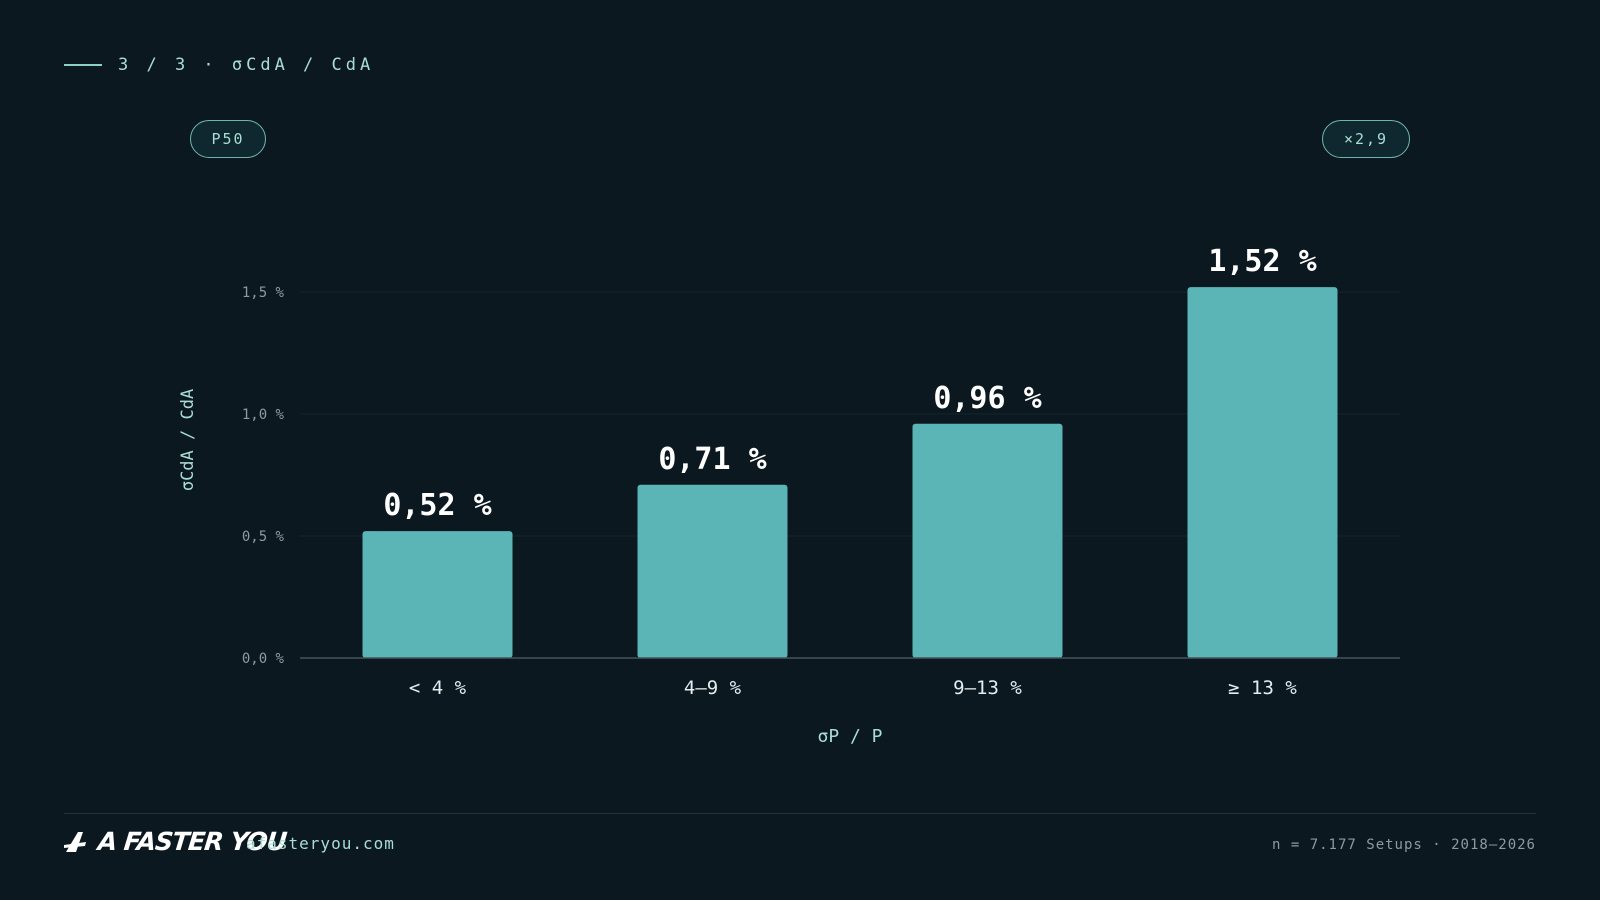 Image resolution: width=1600 pixels, height=900 pixels. What do you see at coordinates (263, 415) in the screenshot?
I see `y-tick-label: 1,0 %` at bounding box center [263, 415].